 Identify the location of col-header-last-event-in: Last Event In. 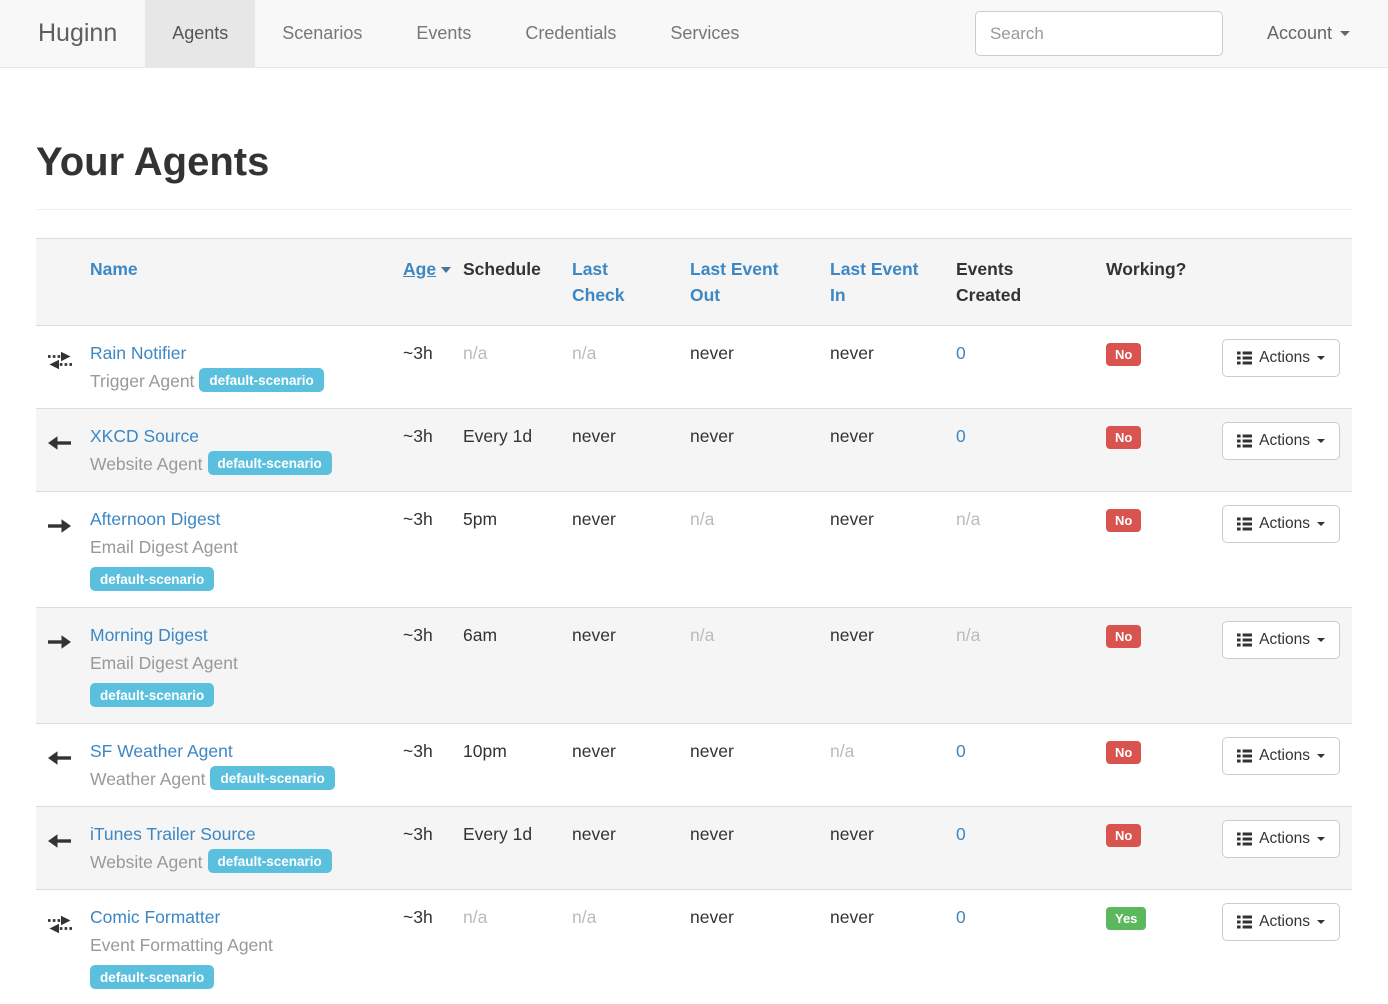
(893, 282).